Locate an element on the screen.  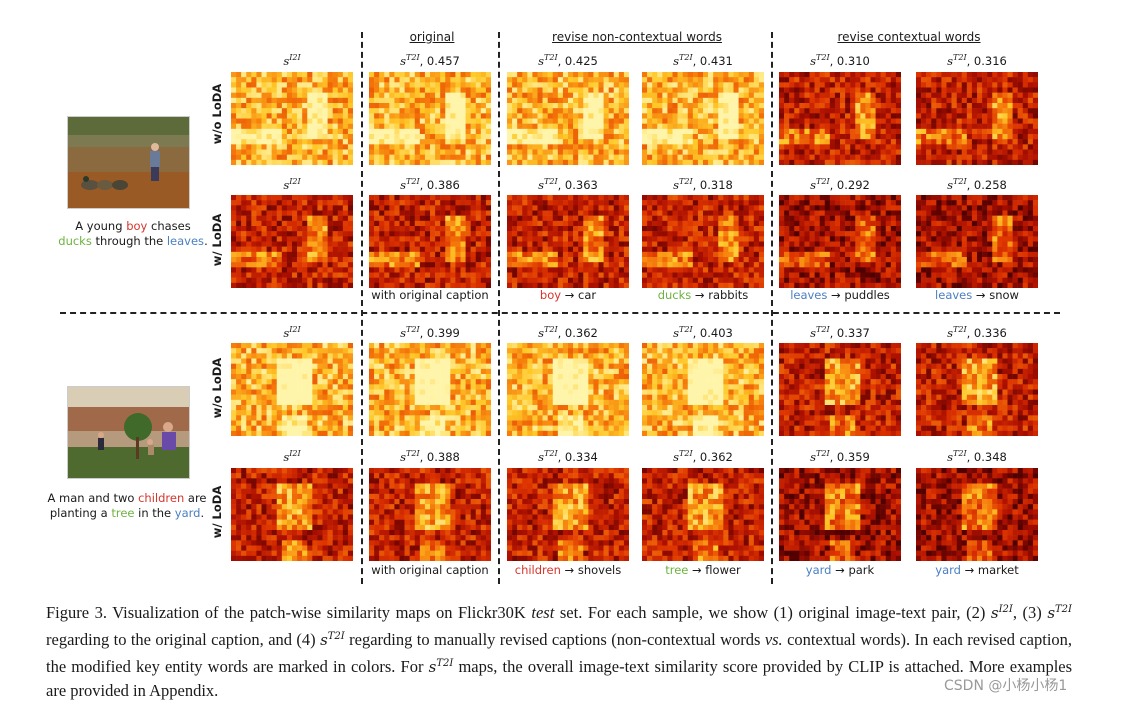
score-label-t2i: sT2I, 0.388 is located at coordinates (430, 456).